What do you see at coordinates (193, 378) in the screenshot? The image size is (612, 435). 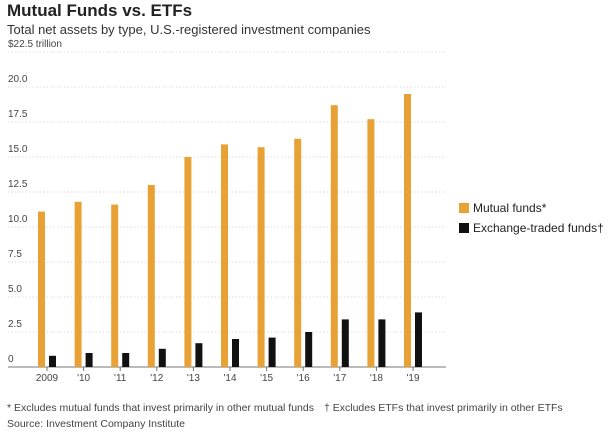 I see `x-tick-label: '13` at bounding box center [193, 378].